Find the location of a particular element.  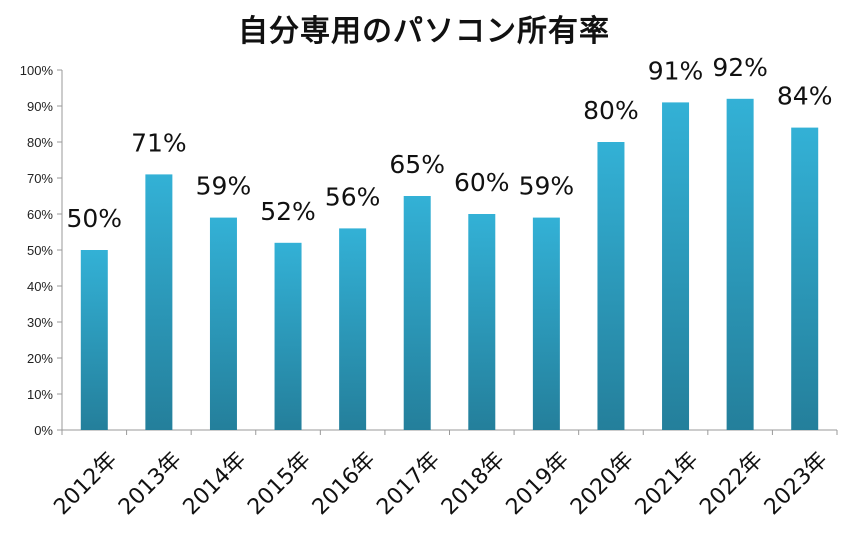

x-tick-label: 2019年 is located at coordinates (538, 483).